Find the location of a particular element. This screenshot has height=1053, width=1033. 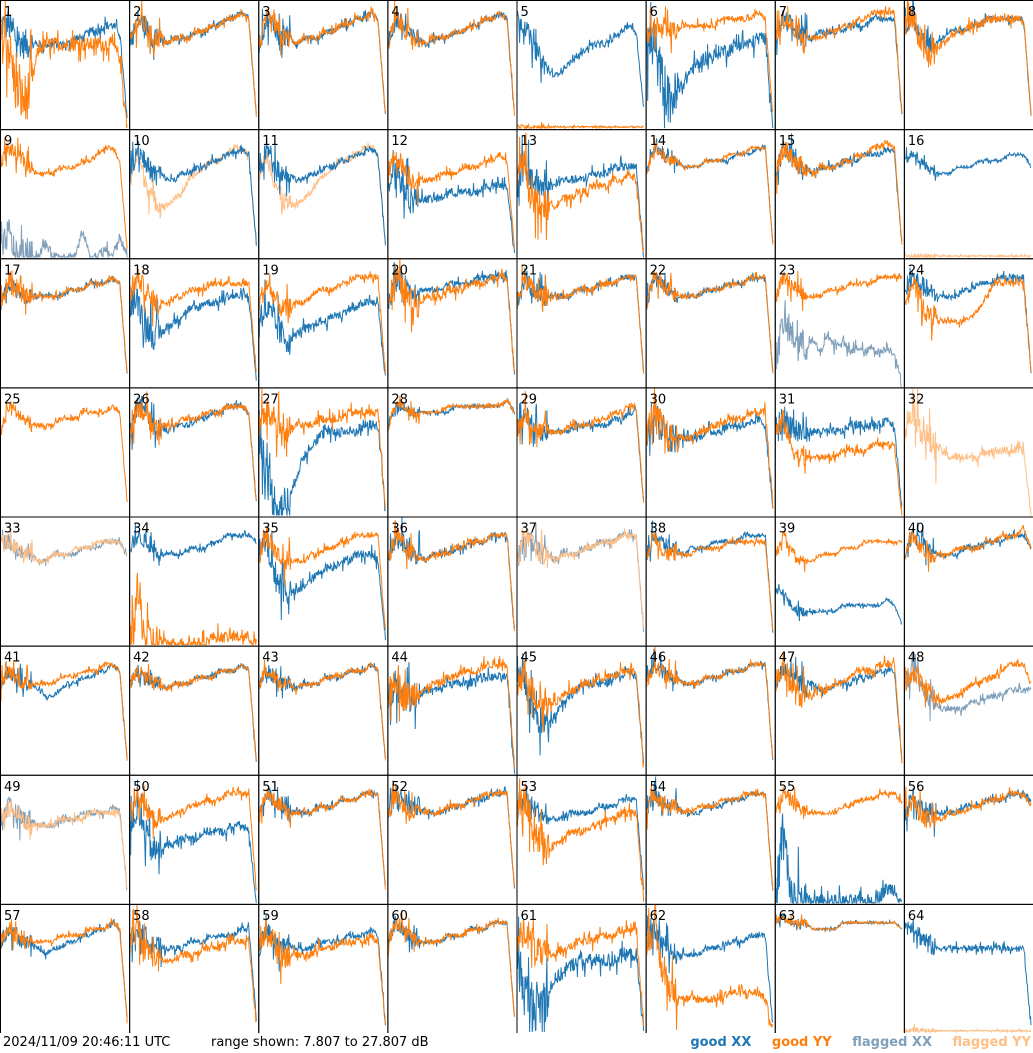

panel-61: 61 is located at coordinates (581, 968).